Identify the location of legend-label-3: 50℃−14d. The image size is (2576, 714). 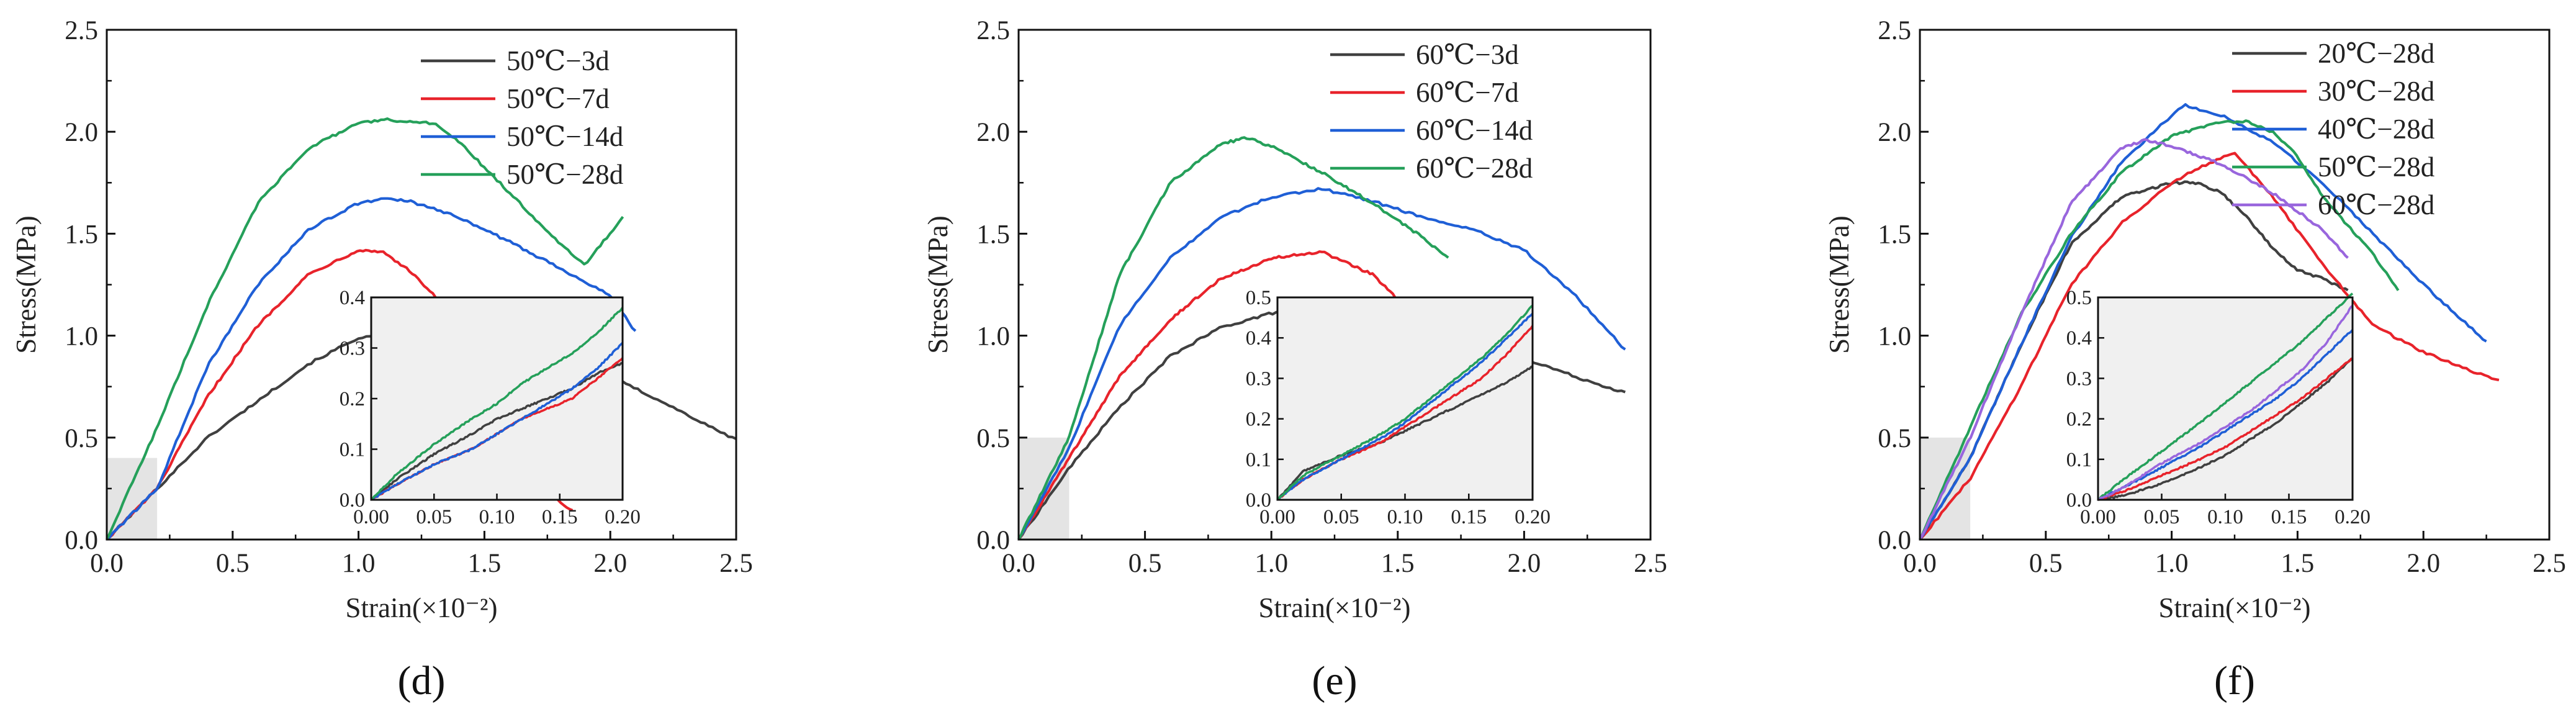
(565, 137).